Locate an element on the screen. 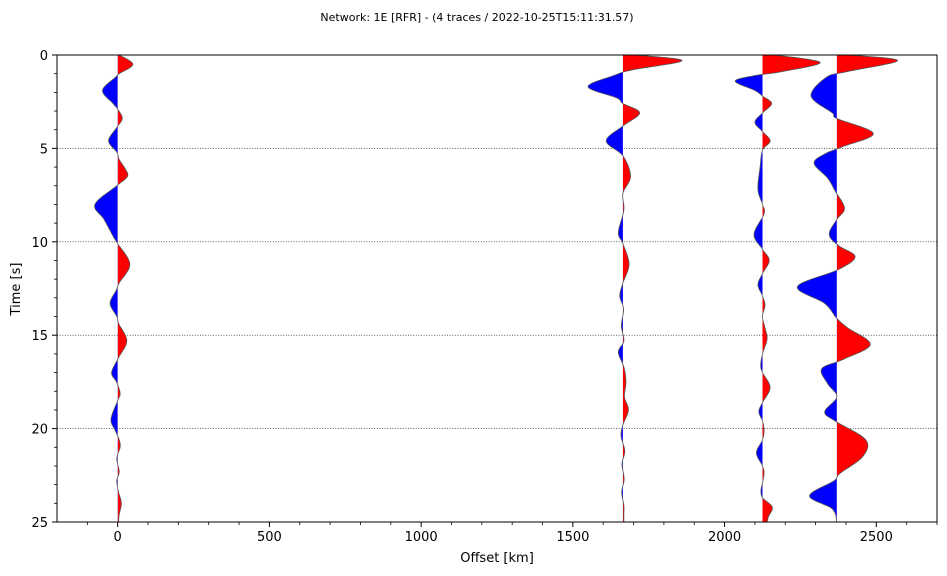 Image resolution: width=947 pixels, height=576 pixels. x-tick-label-1500: 1500 is located at coordinates (572, 537).